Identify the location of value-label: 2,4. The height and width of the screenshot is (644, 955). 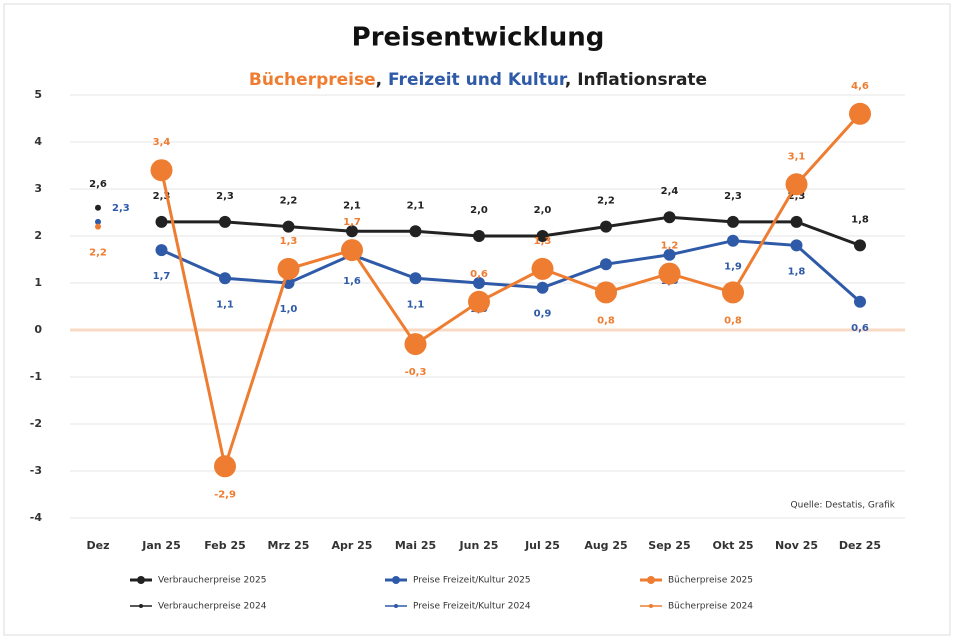
(670, 191).